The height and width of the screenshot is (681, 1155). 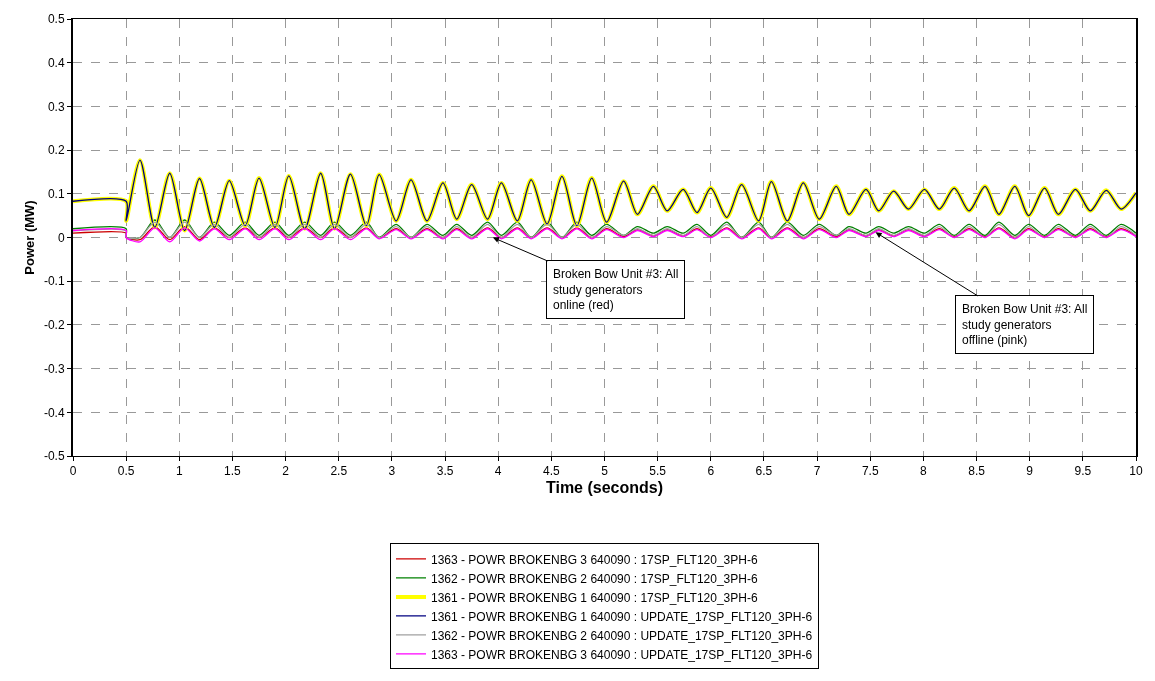 What do you see at coordinates (594, 578) in the screenshot?
I see `legend-label: 1362 - POWR BROKENBG 2 640090 : 17SP_FLT120_3PH-6` at bounding box center [594, 578].